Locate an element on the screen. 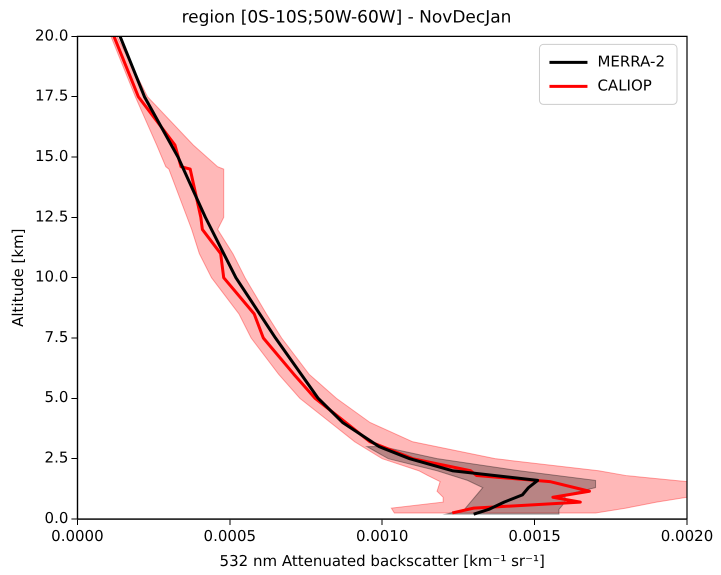  y-tick-label: 0.0 is located at coordinates (56, 517).